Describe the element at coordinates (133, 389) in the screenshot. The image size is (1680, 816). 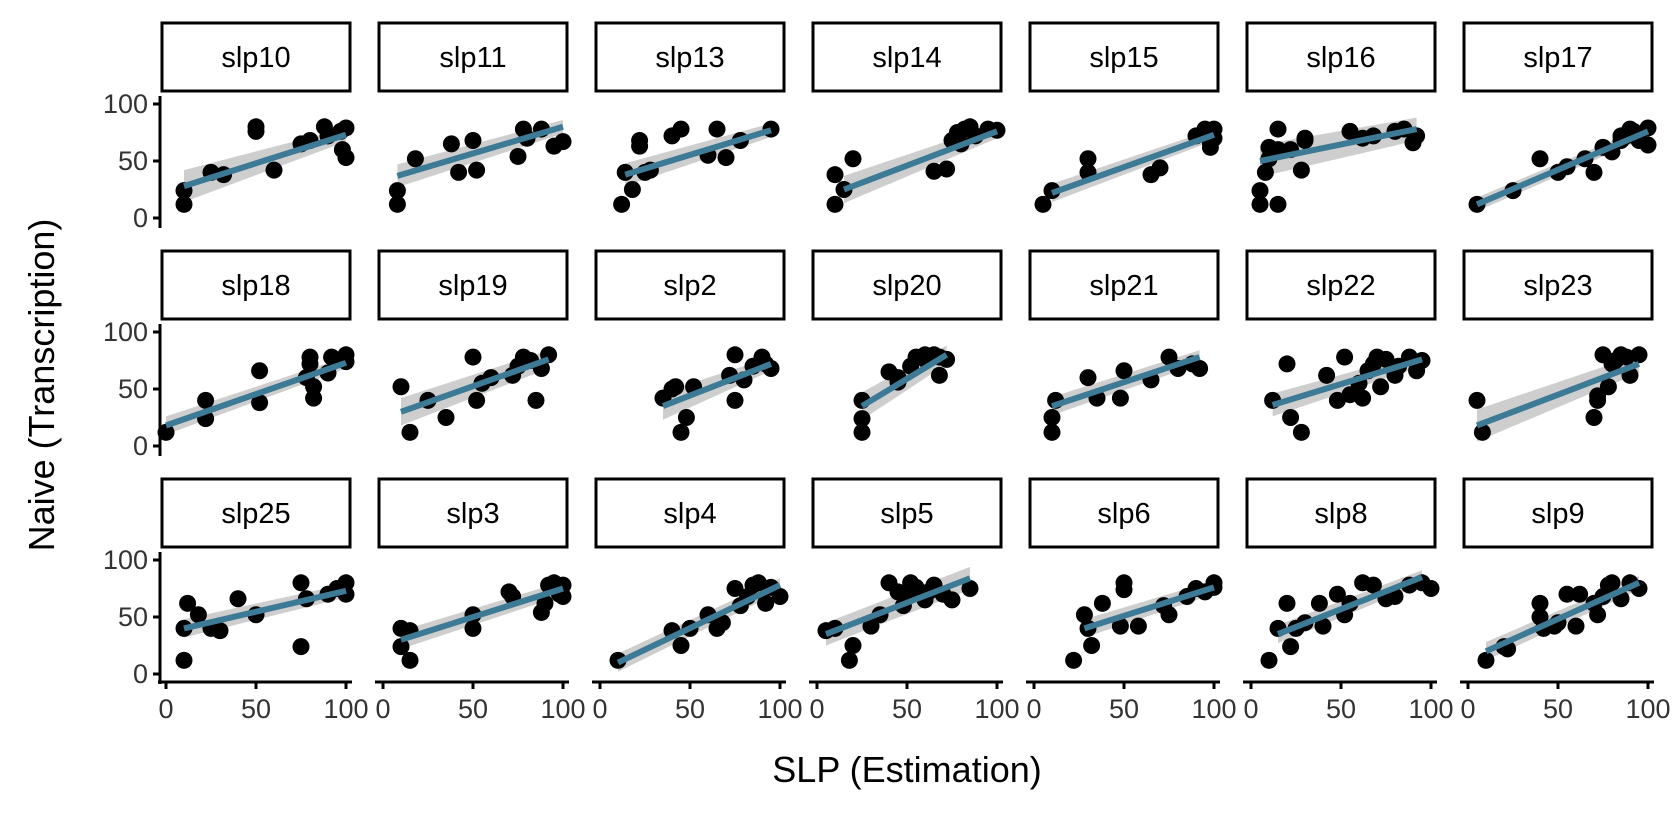
I see `y-tick-label: 50` at that location.